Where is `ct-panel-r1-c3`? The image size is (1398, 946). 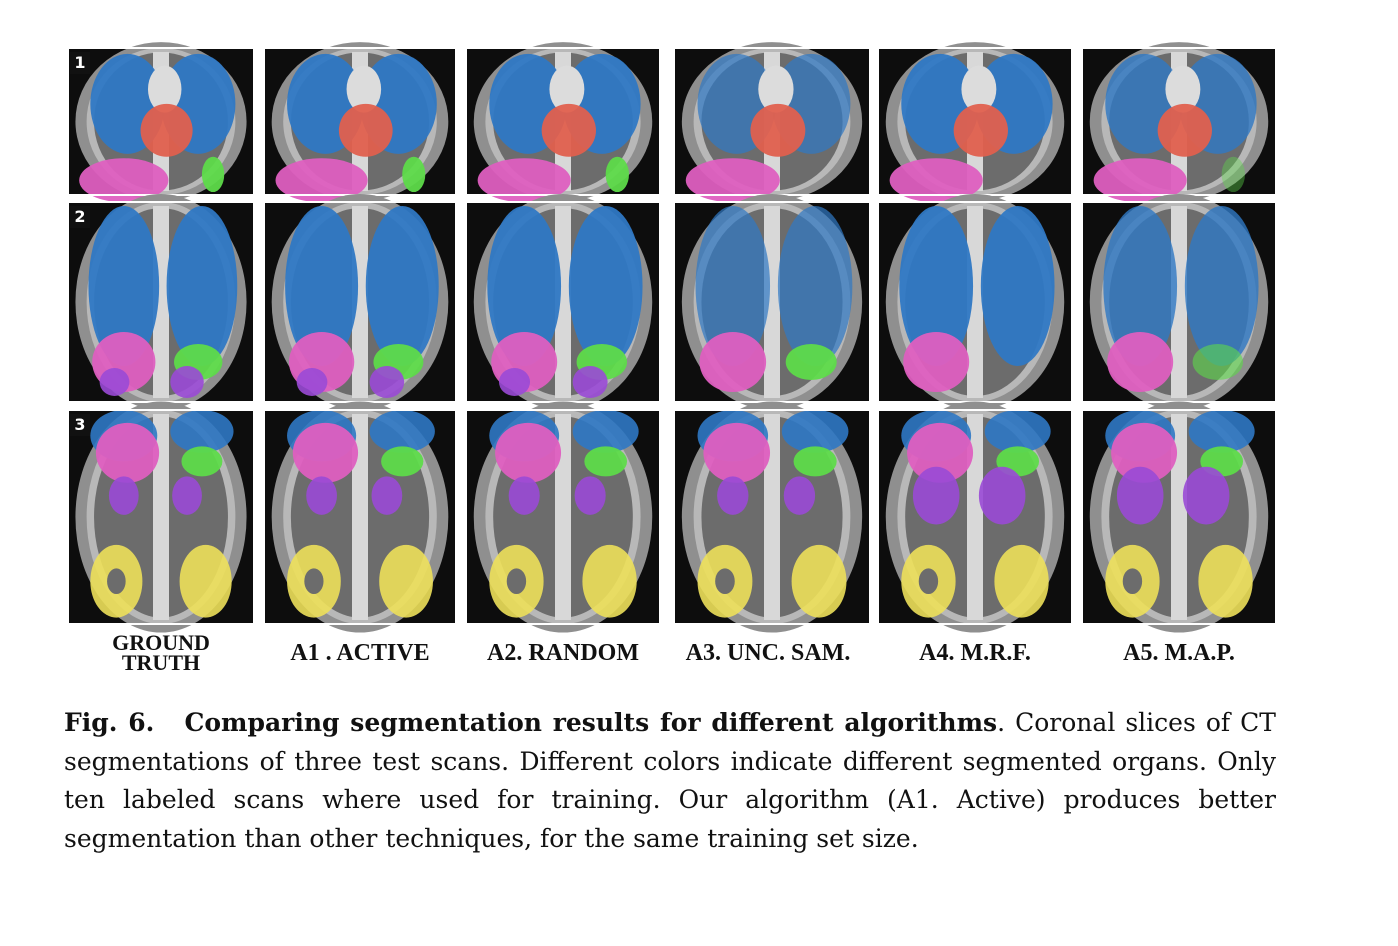
ct-panel-r1-c3 is located at coordinates (563, 122).